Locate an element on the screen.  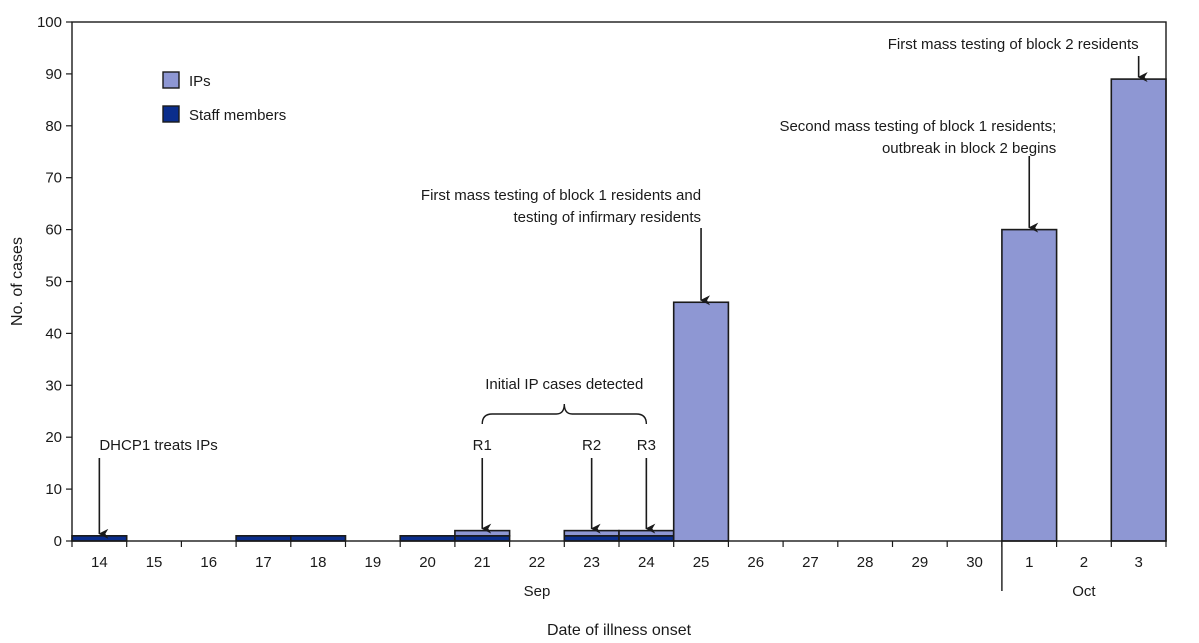
y-tick-label: 40 is located at coordinates (53, 333).